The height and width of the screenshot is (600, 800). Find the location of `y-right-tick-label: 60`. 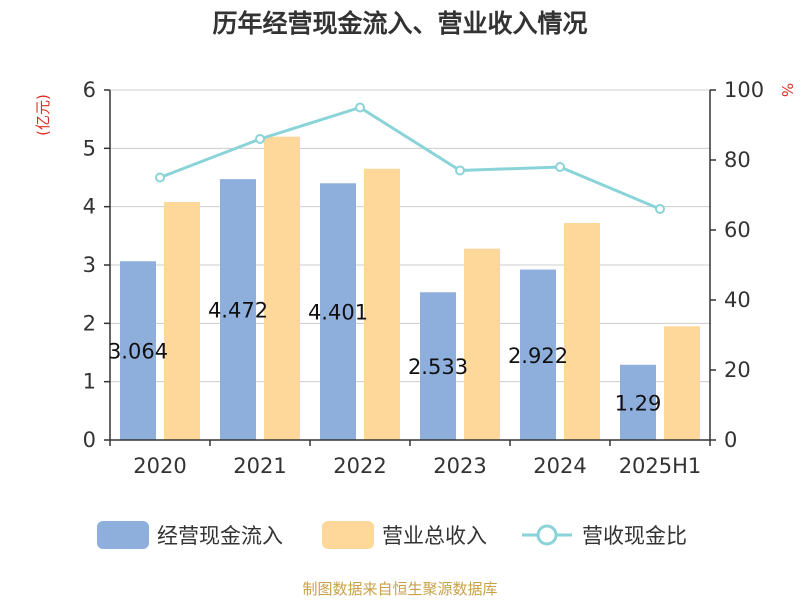

y-right-tick-label: 60 is located at coordinates (737, 230).